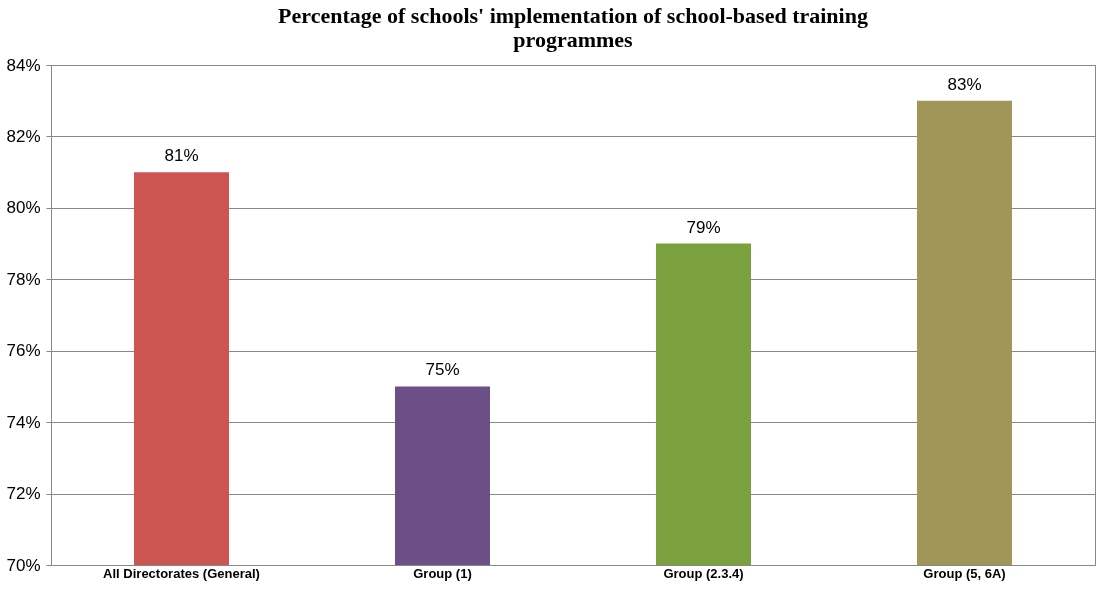 The height and width of the screenshot is (597, 1113). Describe the element at coordinates (573, 27) in the screenshot. I see `chart-title: Percentage of schools' implementation of school-based training programmes` at that location.